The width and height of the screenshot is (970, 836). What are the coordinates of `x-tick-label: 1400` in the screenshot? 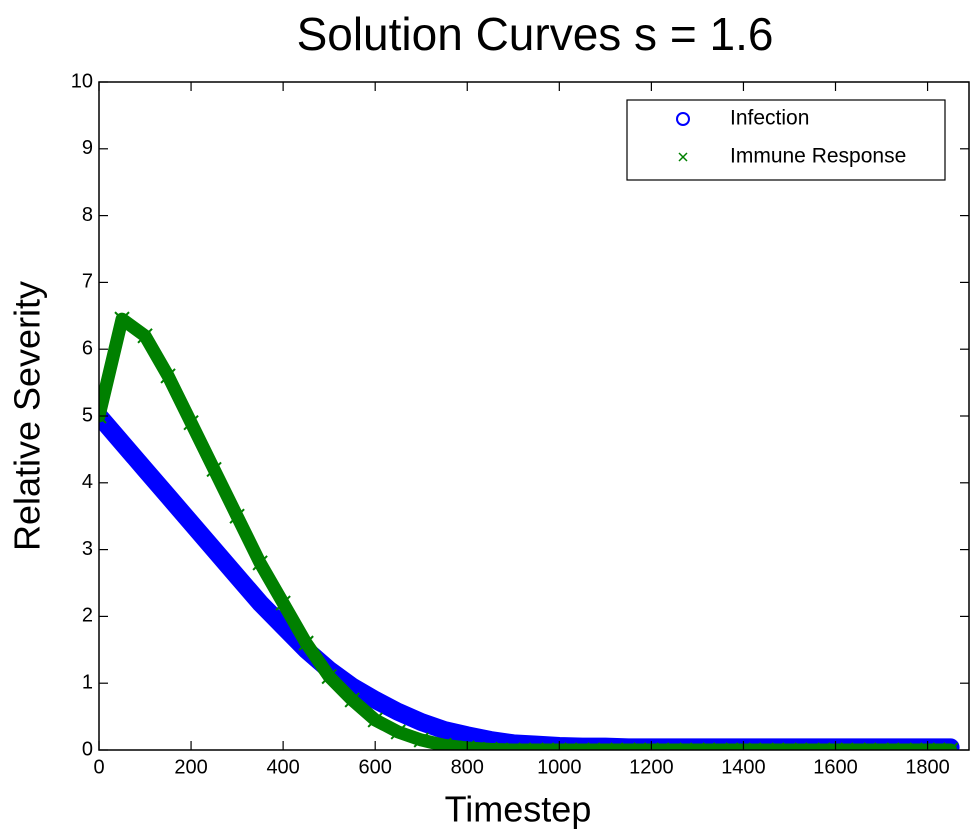 It's located at (743, 767).